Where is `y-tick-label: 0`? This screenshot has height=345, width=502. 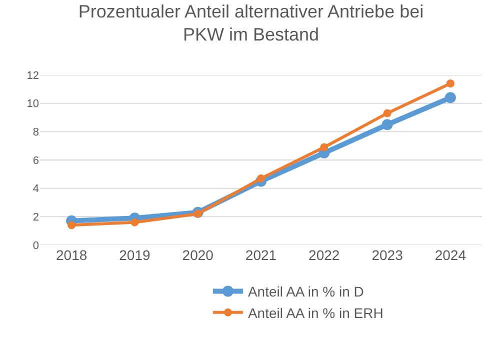 y-tick-label: 0 is located at coordinates (35, 246).